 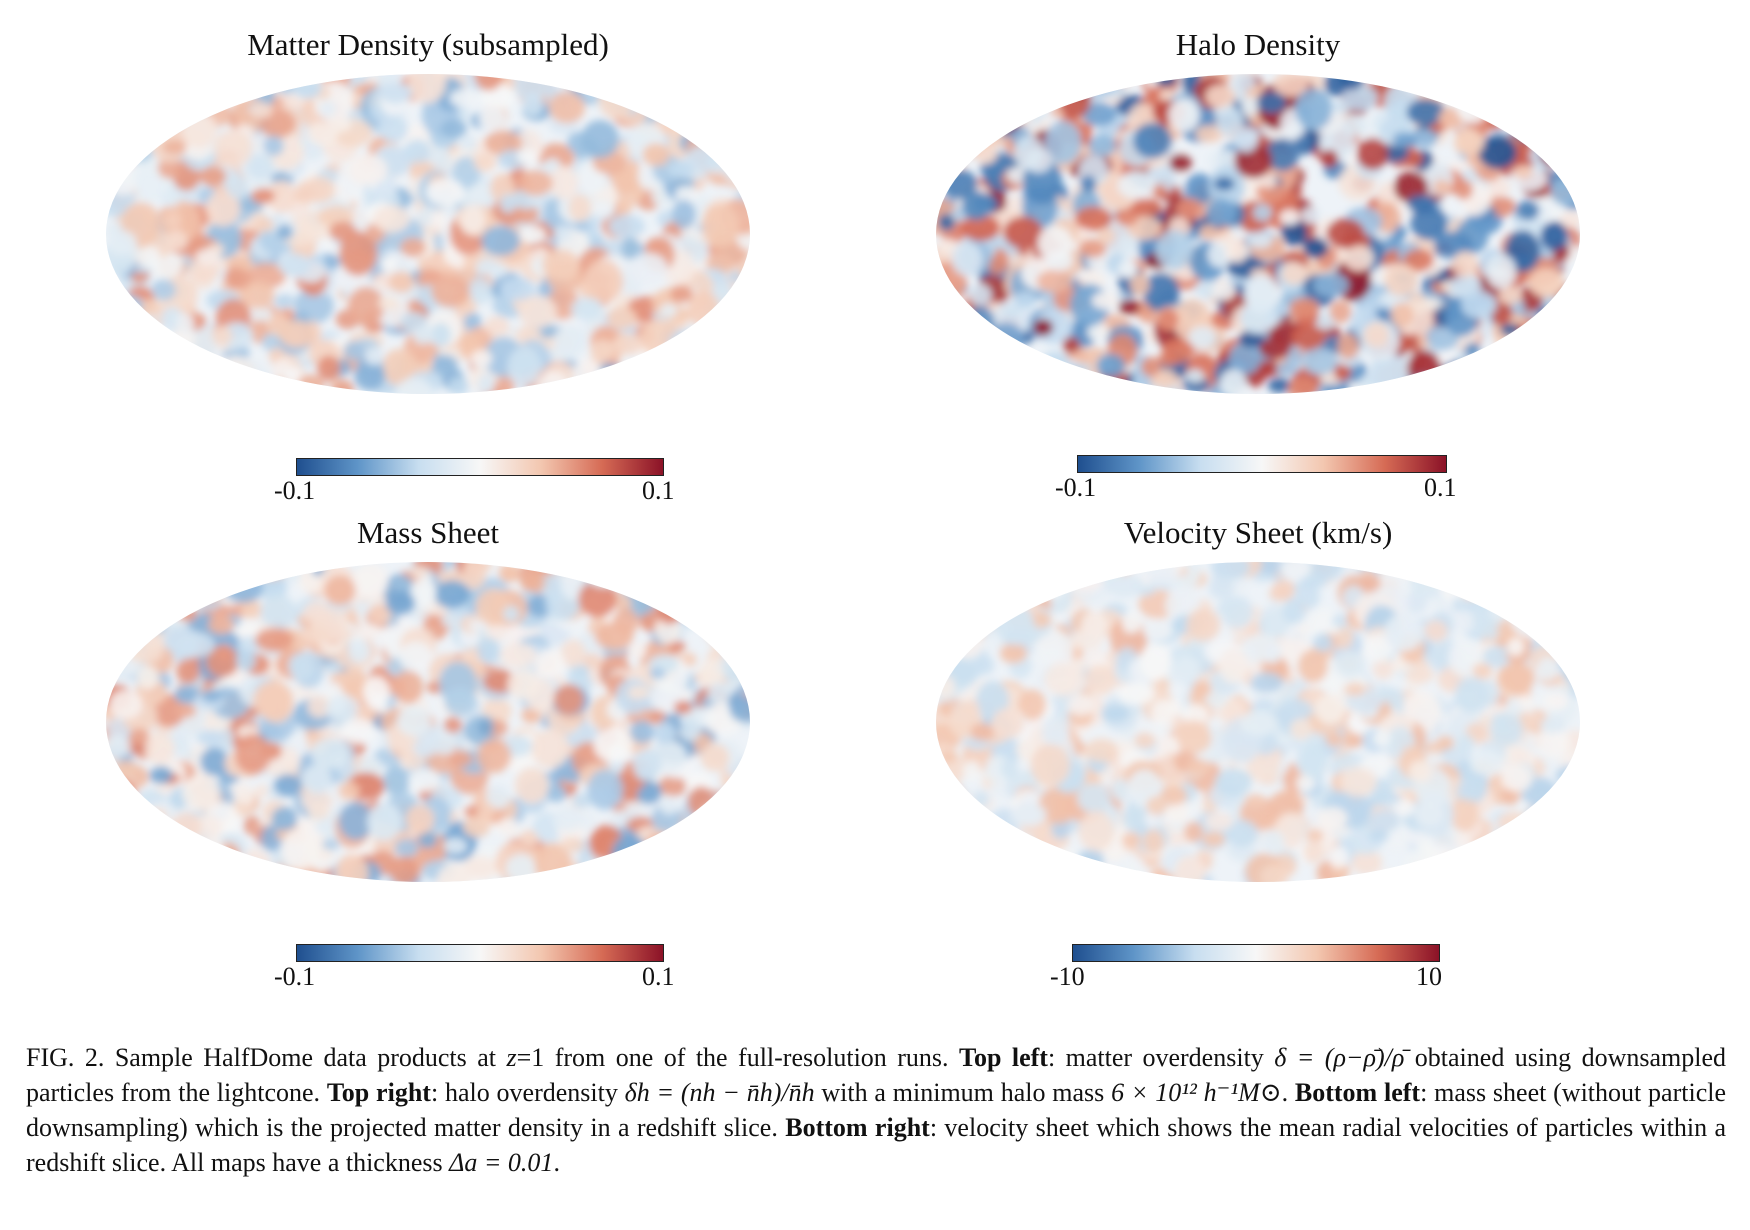 I want to click on colorbar-halo: -0.1 0.1, so click(x=1256, y=480).